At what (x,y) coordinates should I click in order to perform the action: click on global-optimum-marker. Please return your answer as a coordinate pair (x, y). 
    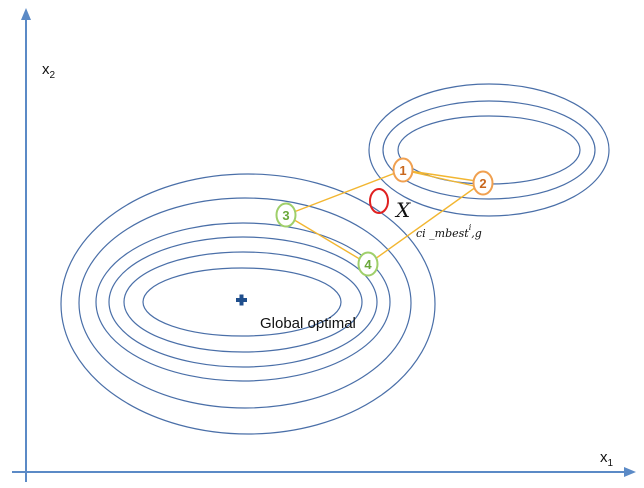
    Looking at the image, I should click on (241, 300).